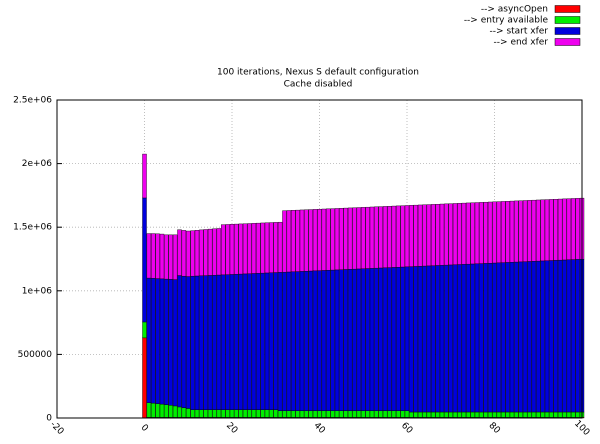  What do you see at coordinates (506, 21) in the screenshot?
I see `legend-label: --> entry available` at bounding box center [506, 21].